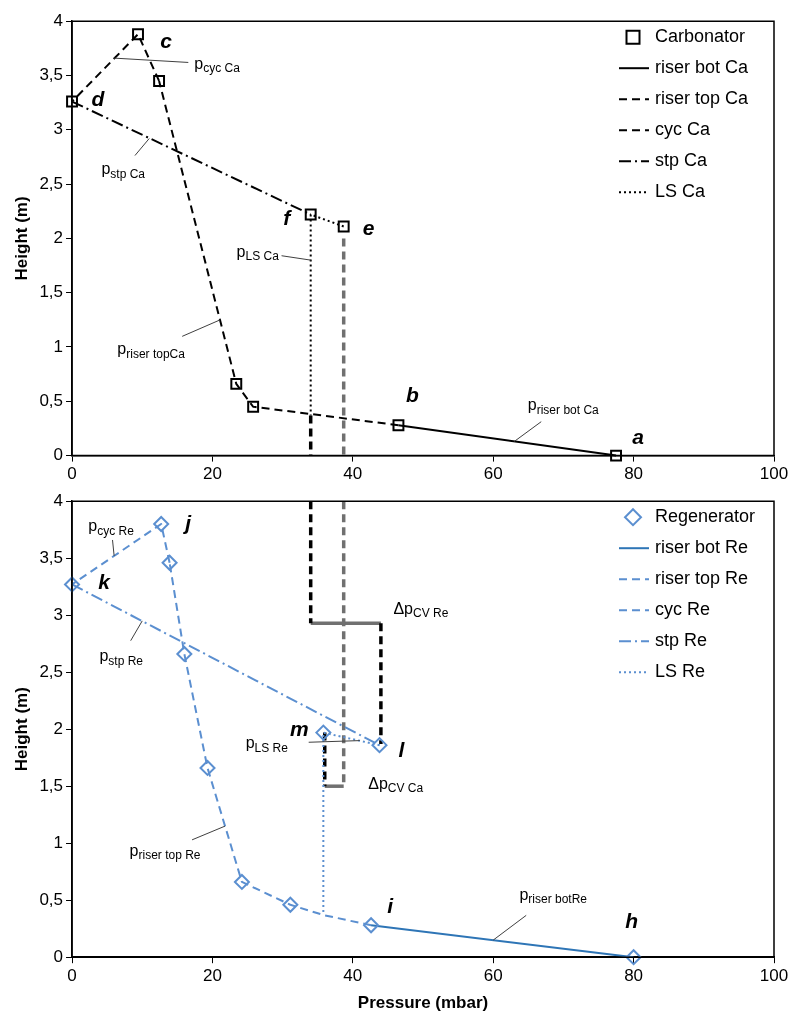 The height and width of the screenshot is (1032, 804). I want to click on legend-label: riser top Re, so click(702, 578).